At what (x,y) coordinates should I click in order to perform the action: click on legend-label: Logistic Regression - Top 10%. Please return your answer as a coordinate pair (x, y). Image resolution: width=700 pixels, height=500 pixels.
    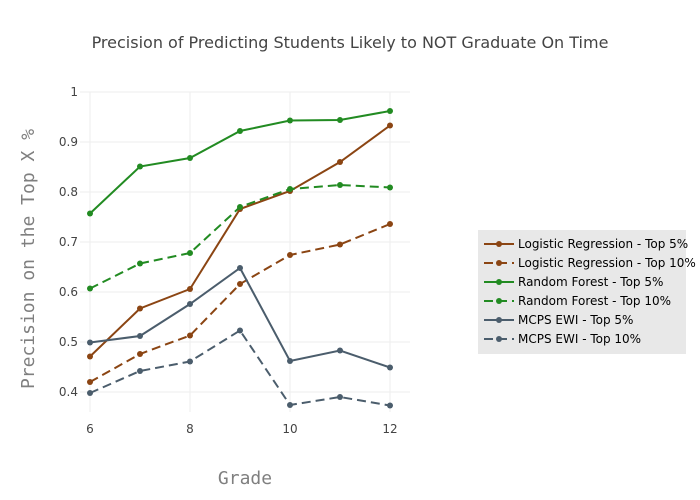
    Looking at the image, I should click on (607, 263).